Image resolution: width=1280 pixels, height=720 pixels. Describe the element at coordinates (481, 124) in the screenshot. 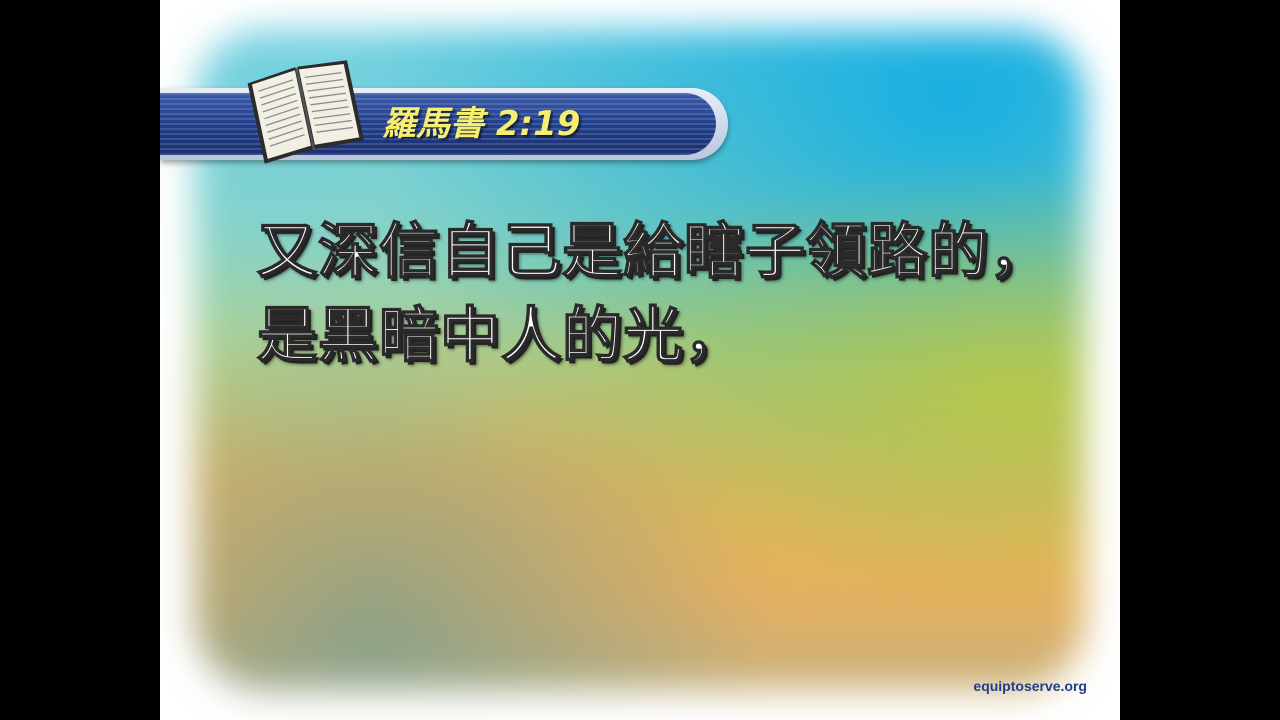

I see `scripture-reference: 羅馬書 2:19` at that location.